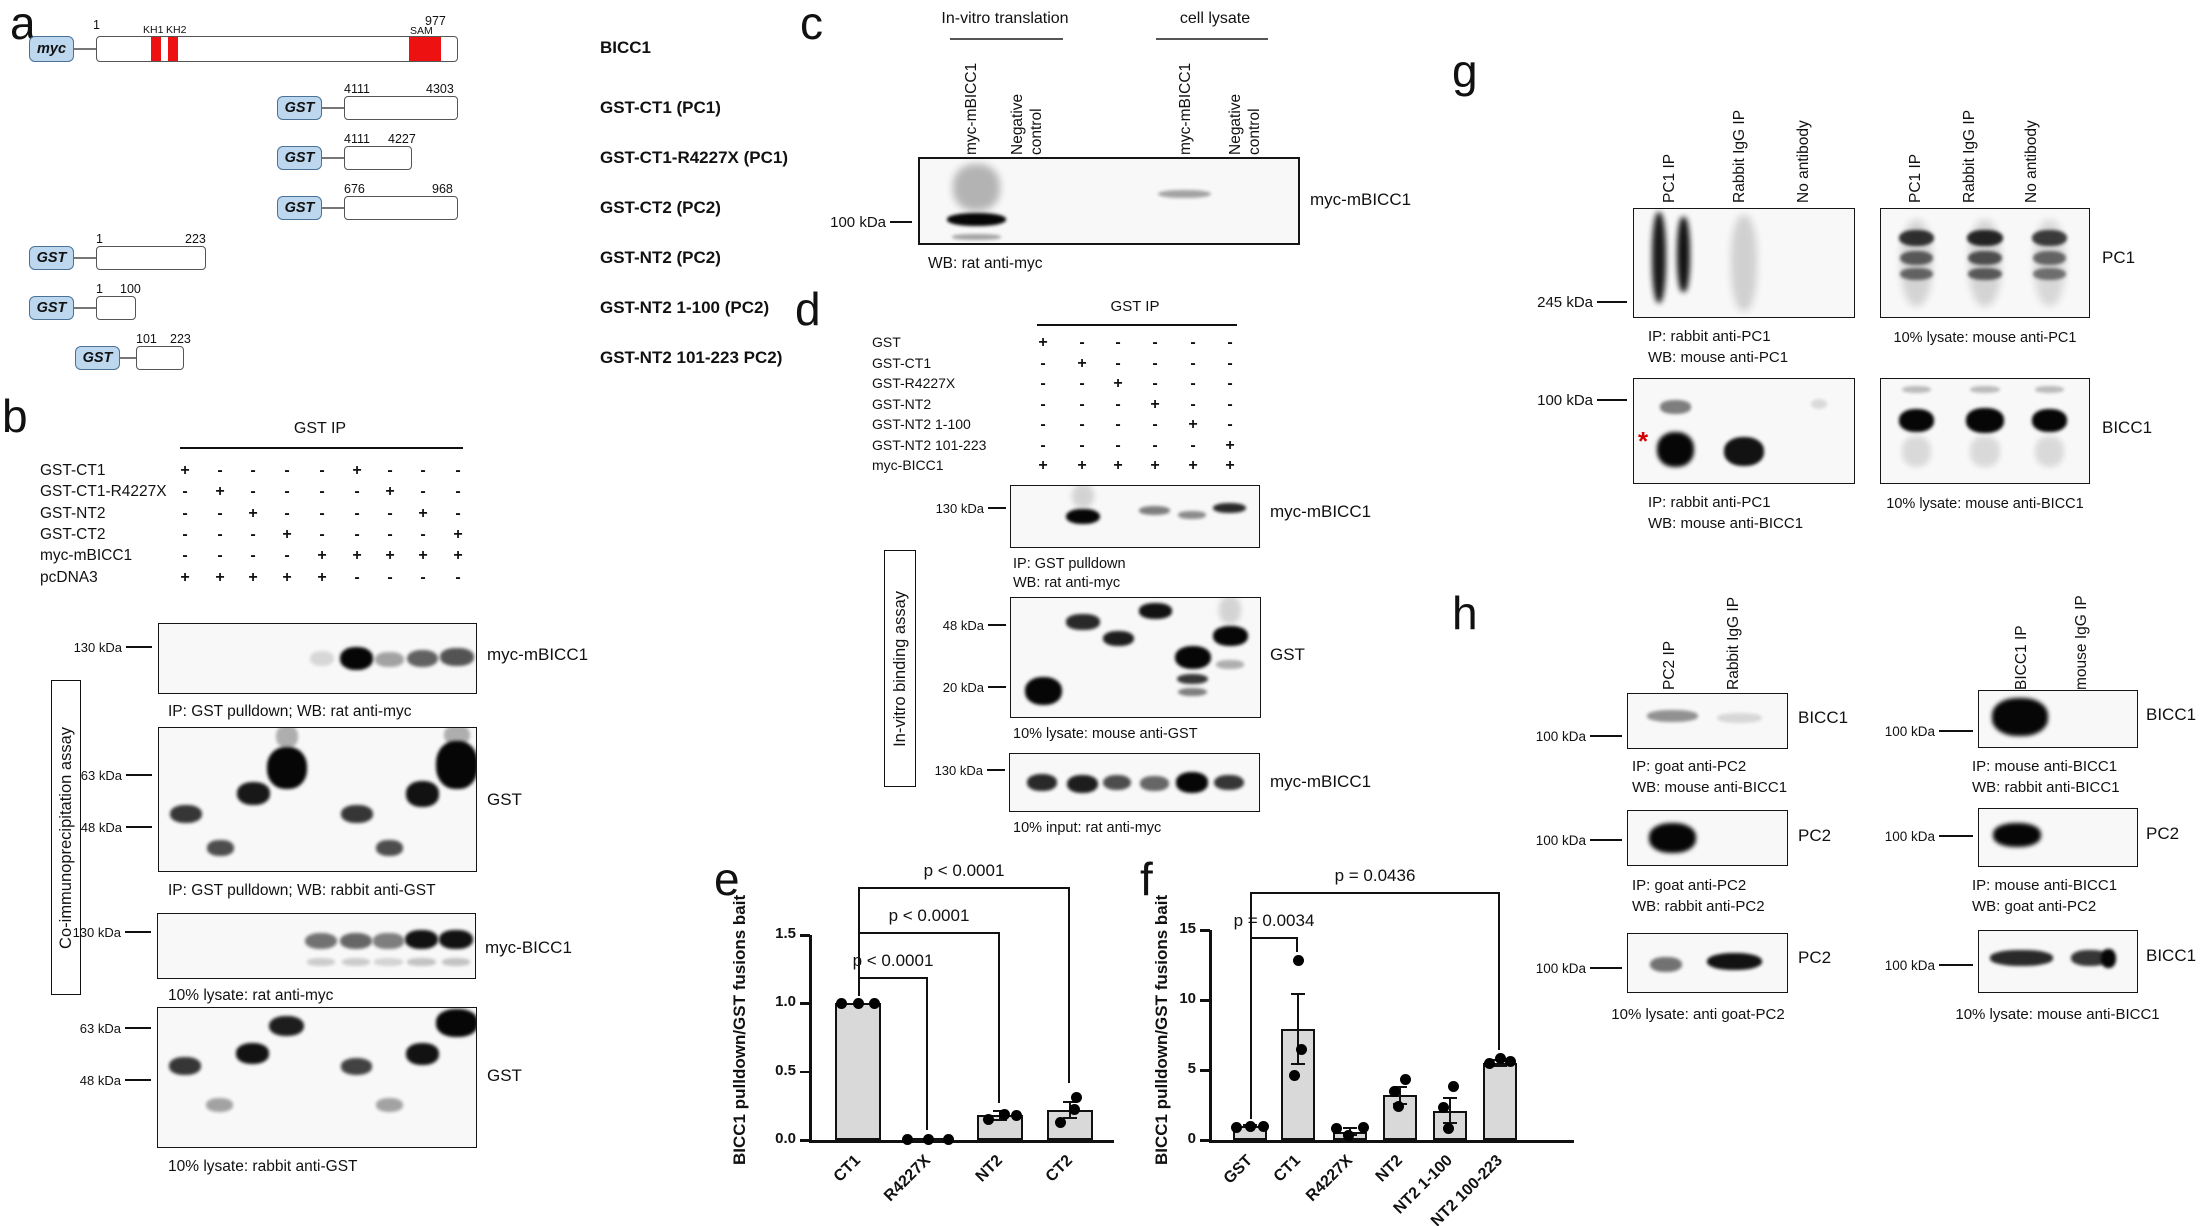 This screenshot has height=1226, width=2205. Describe the element at coordinates (1067, 426) in the screenshot. I see `lane-row: GST-NT2 1-100 - - - - + -` at that location.